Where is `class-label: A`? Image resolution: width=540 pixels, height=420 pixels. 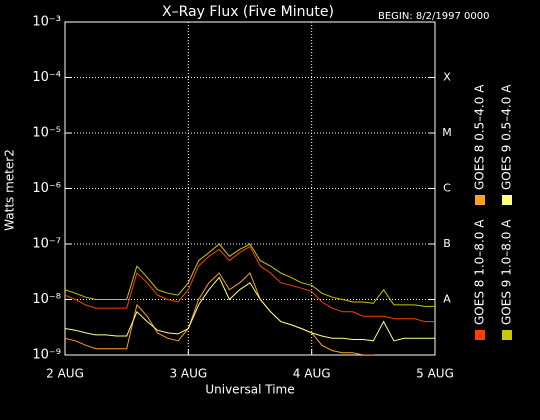 class-label: A is located at coordinates (447, 299).